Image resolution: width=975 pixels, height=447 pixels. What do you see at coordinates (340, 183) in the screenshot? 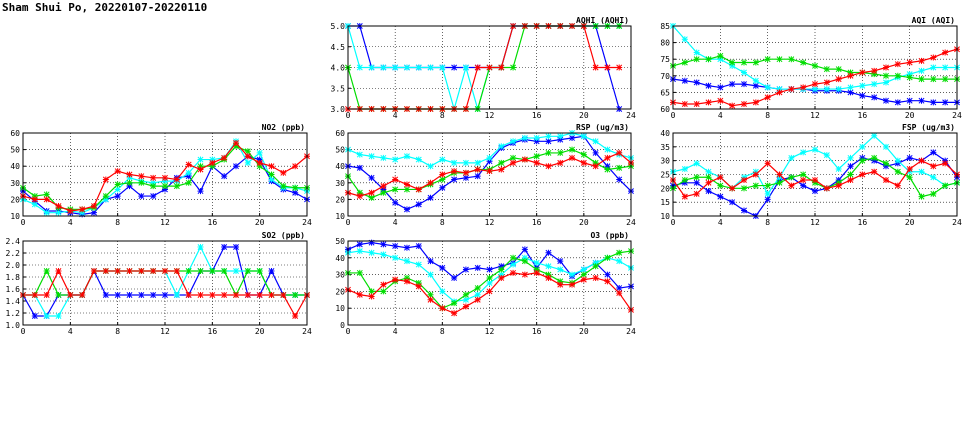
I see `y-tick-label: 30` at bounding box center [340, 183].